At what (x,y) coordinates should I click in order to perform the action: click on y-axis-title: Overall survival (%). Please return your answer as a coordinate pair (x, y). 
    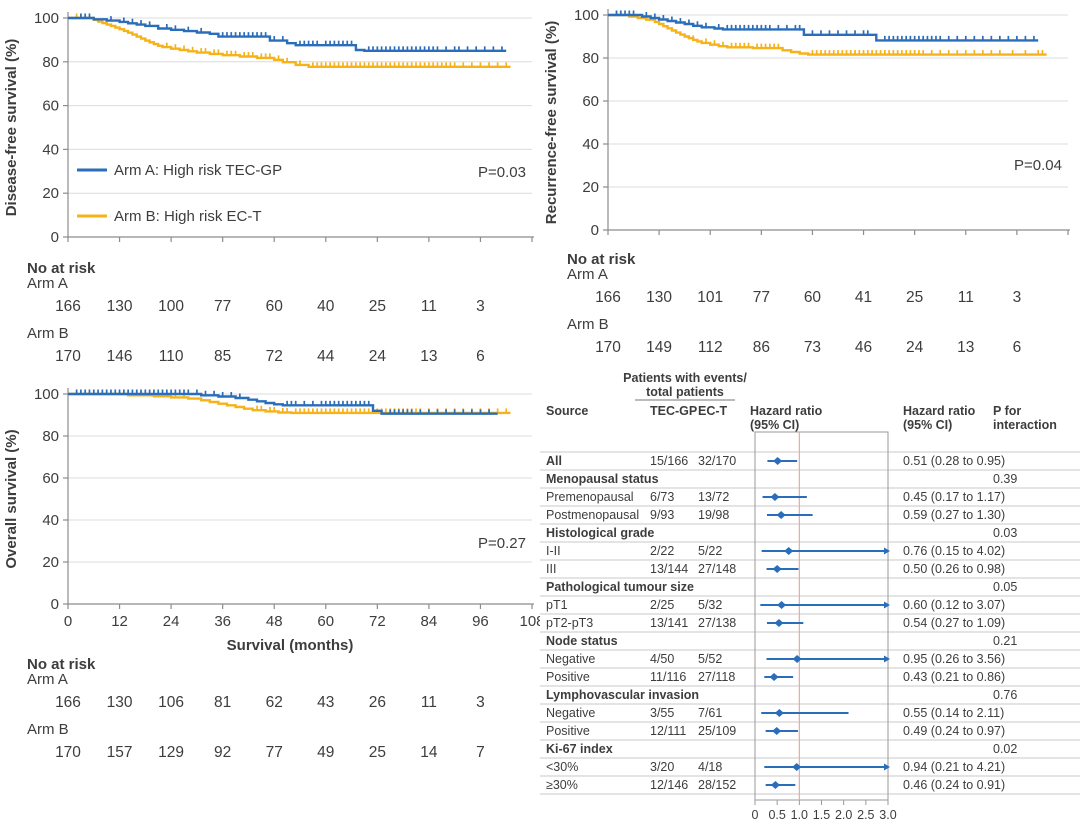
    Looking at the image, I should click on (11, 498).